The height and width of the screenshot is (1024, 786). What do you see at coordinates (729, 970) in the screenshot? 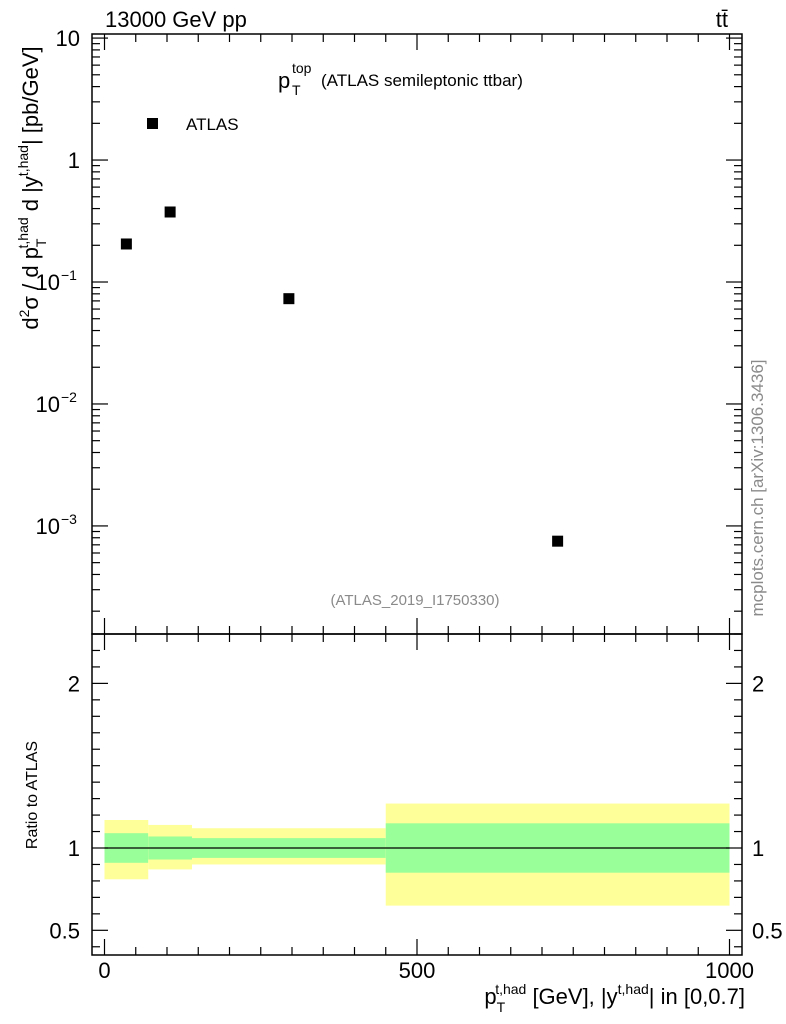
I see `x-tick-label-2: 1000` at bounding box center [729, 970].